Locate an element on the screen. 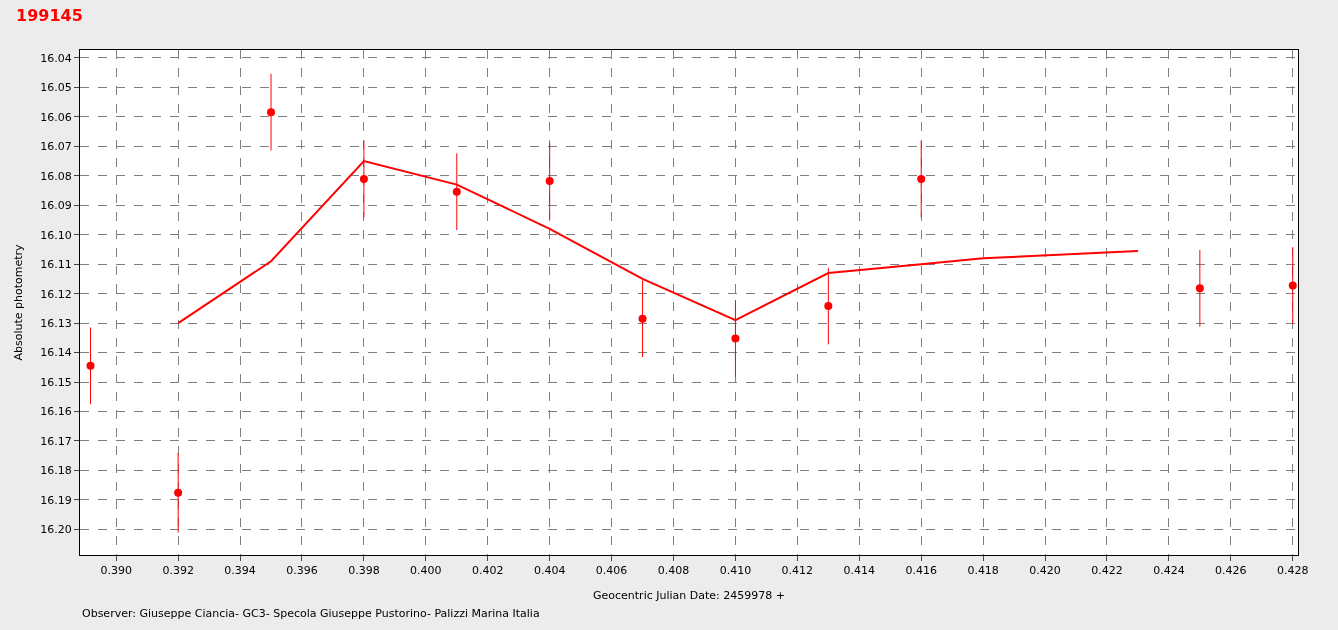  x-tick-label: 0.396 is located at coordinates (302, 571).